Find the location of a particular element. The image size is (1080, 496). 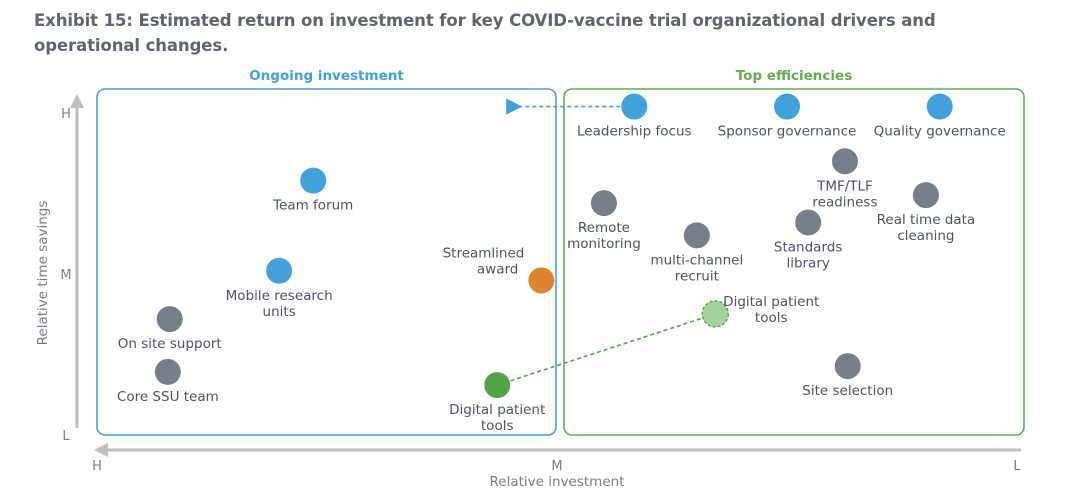

point-team-forum is located at coordinates (313, 180).